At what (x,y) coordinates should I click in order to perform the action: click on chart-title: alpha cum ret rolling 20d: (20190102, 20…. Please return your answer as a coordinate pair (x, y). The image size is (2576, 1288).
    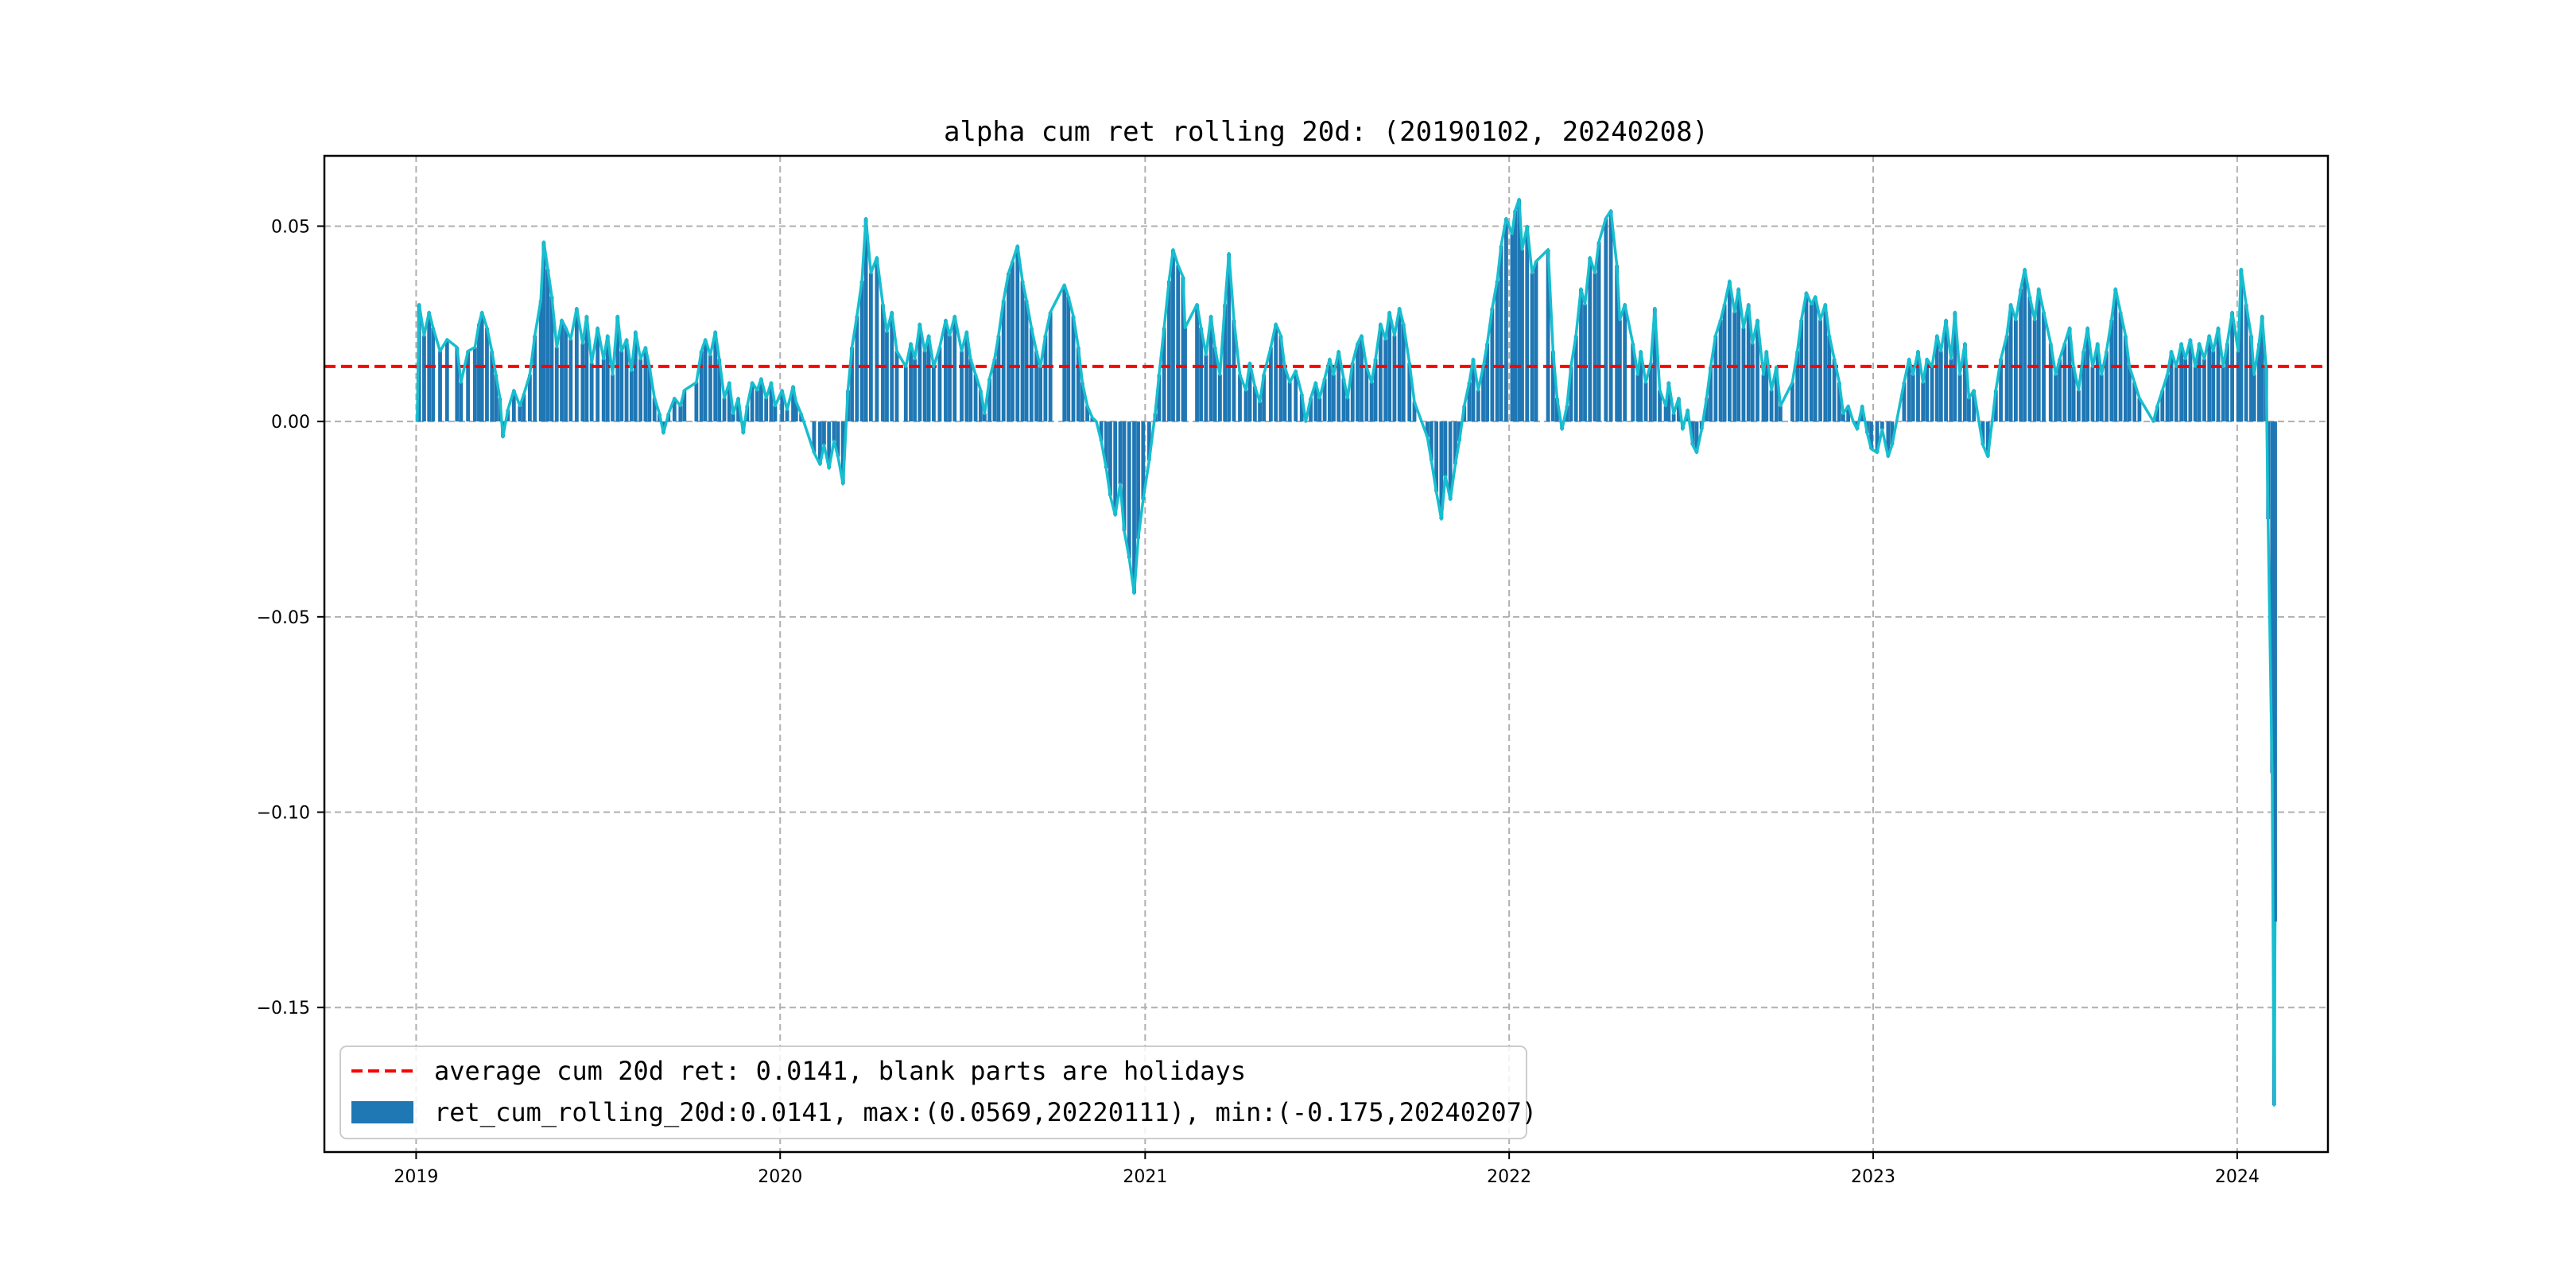
    Looking at the image, I should click on (1327, 132).